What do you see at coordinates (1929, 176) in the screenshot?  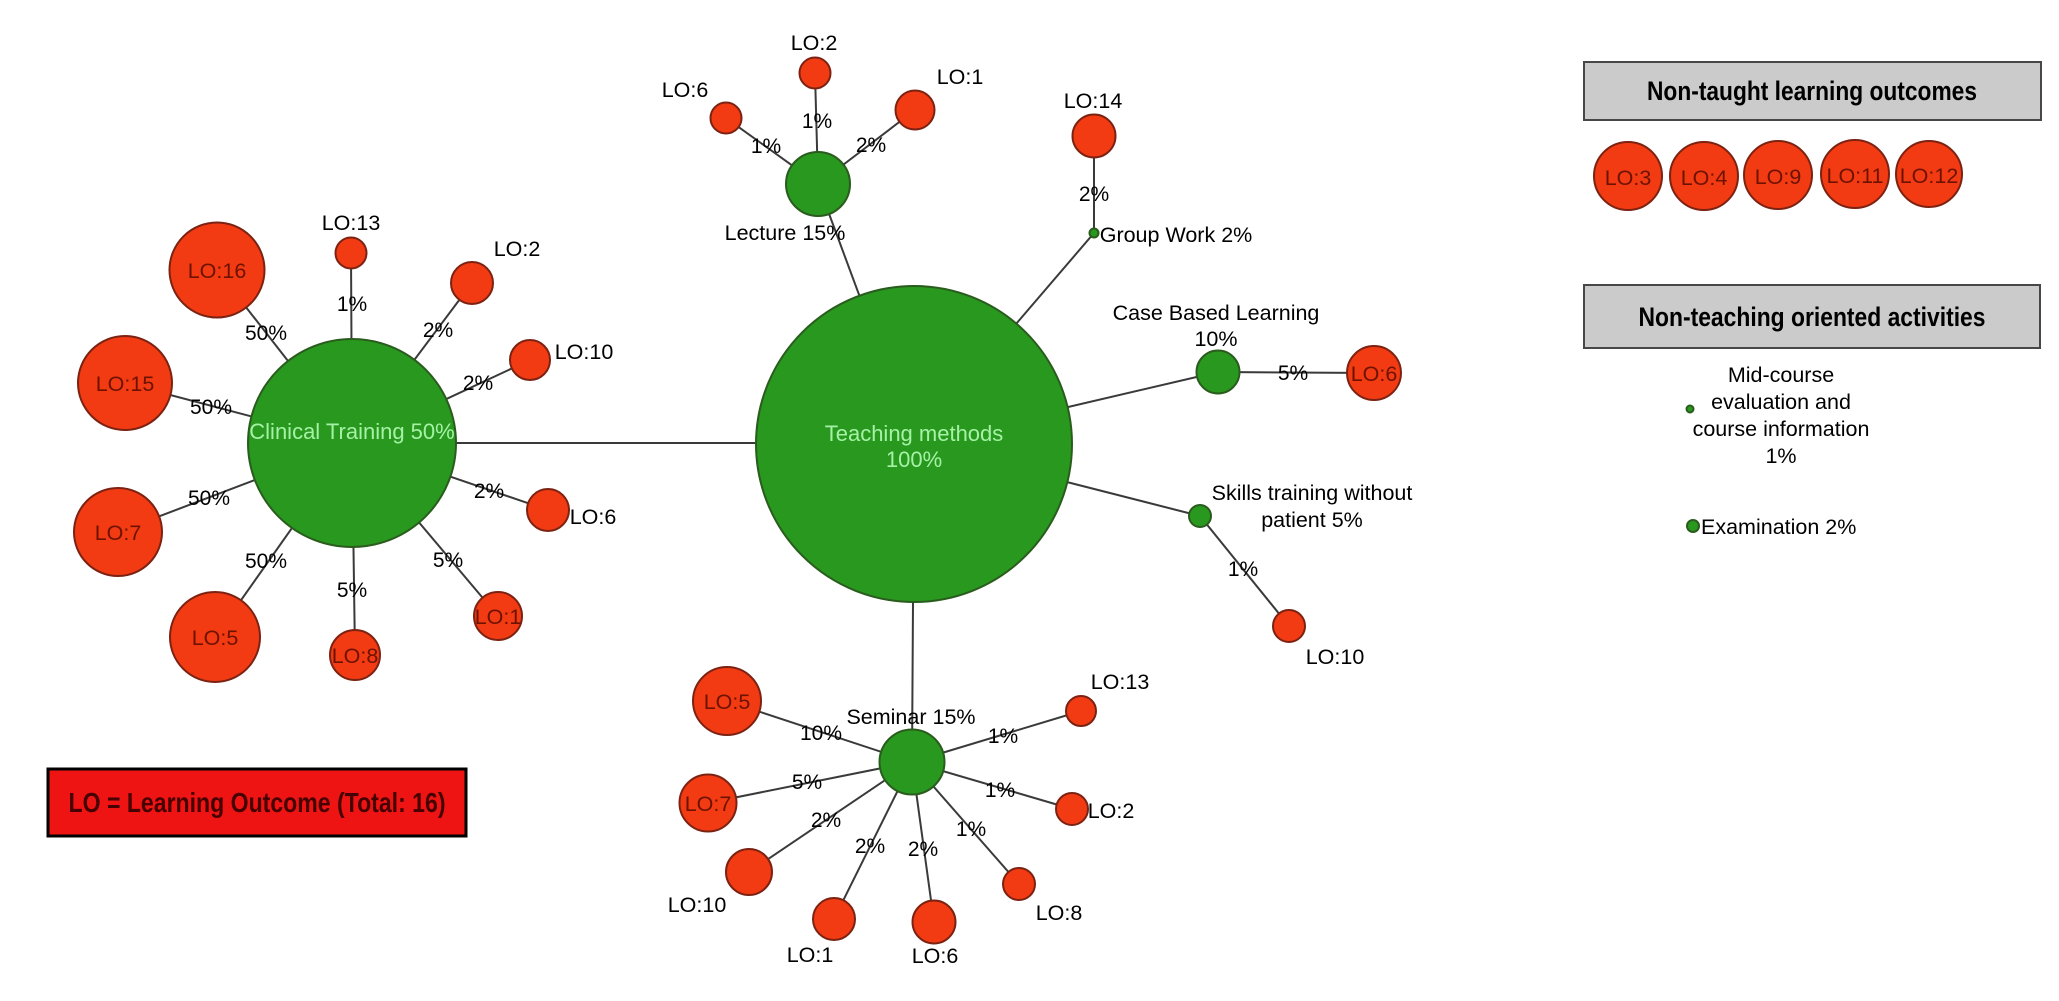 I see `svg-text: LO:12` at bounding box center [1929, 176].